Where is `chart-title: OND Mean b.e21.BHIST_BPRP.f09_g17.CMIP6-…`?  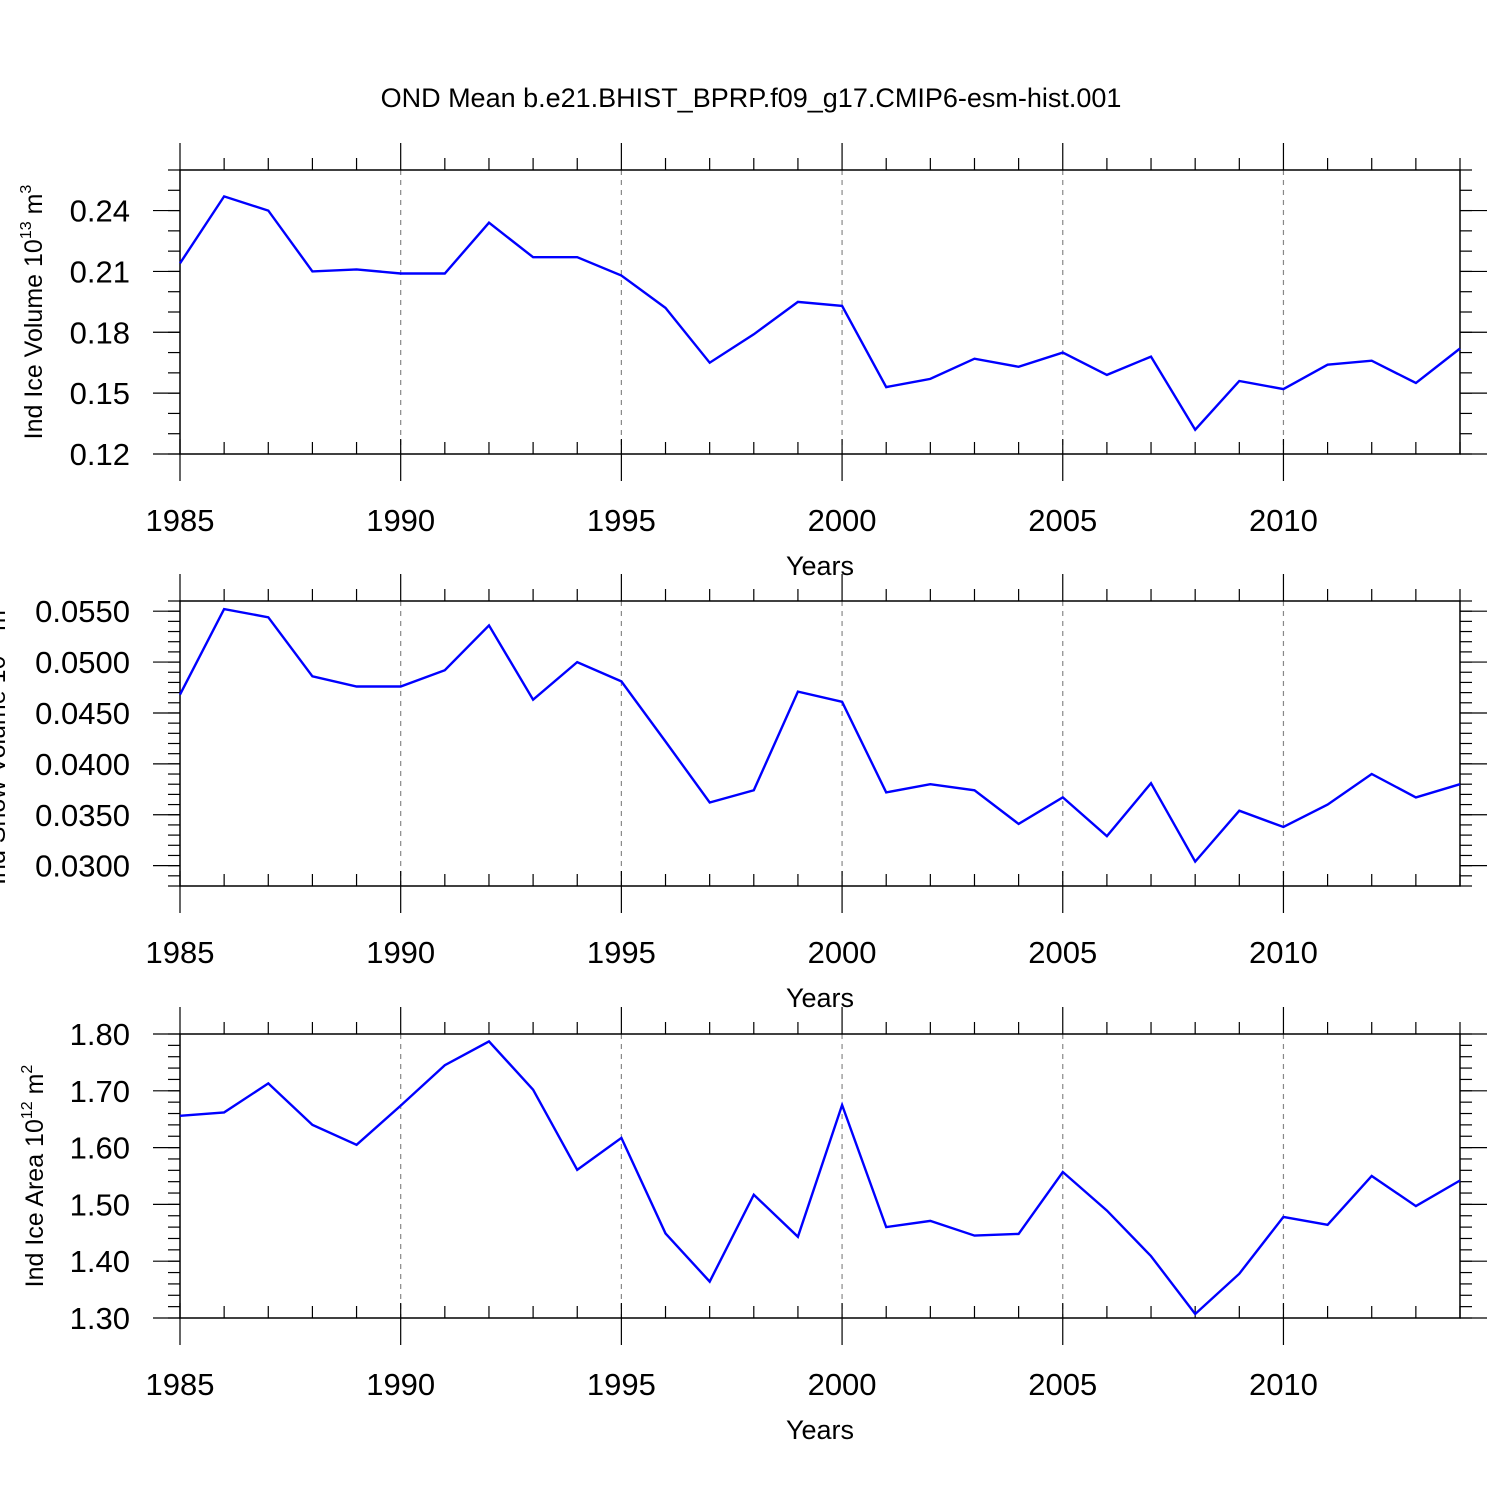
chart-title: OND Mean b.e21.BHIST_BPRP.f09_g17.CMIP6-… is located at coordinates (751, 98).